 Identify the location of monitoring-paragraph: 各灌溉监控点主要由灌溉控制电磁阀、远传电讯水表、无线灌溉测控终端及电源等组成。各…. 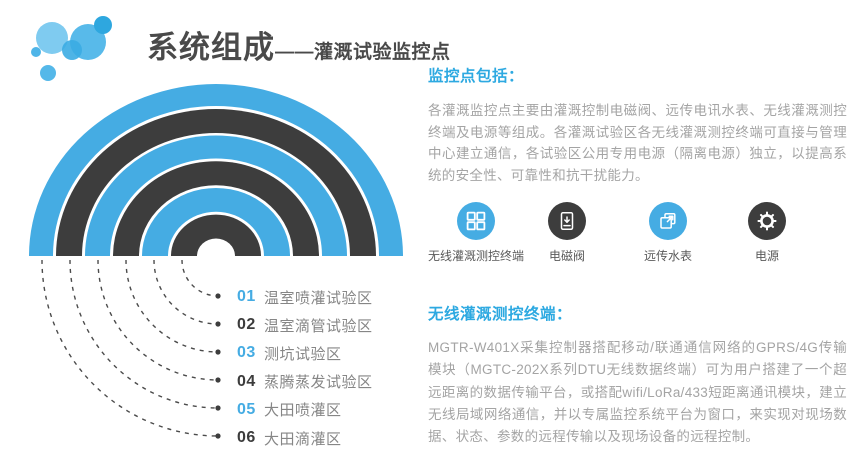
(637, 143).